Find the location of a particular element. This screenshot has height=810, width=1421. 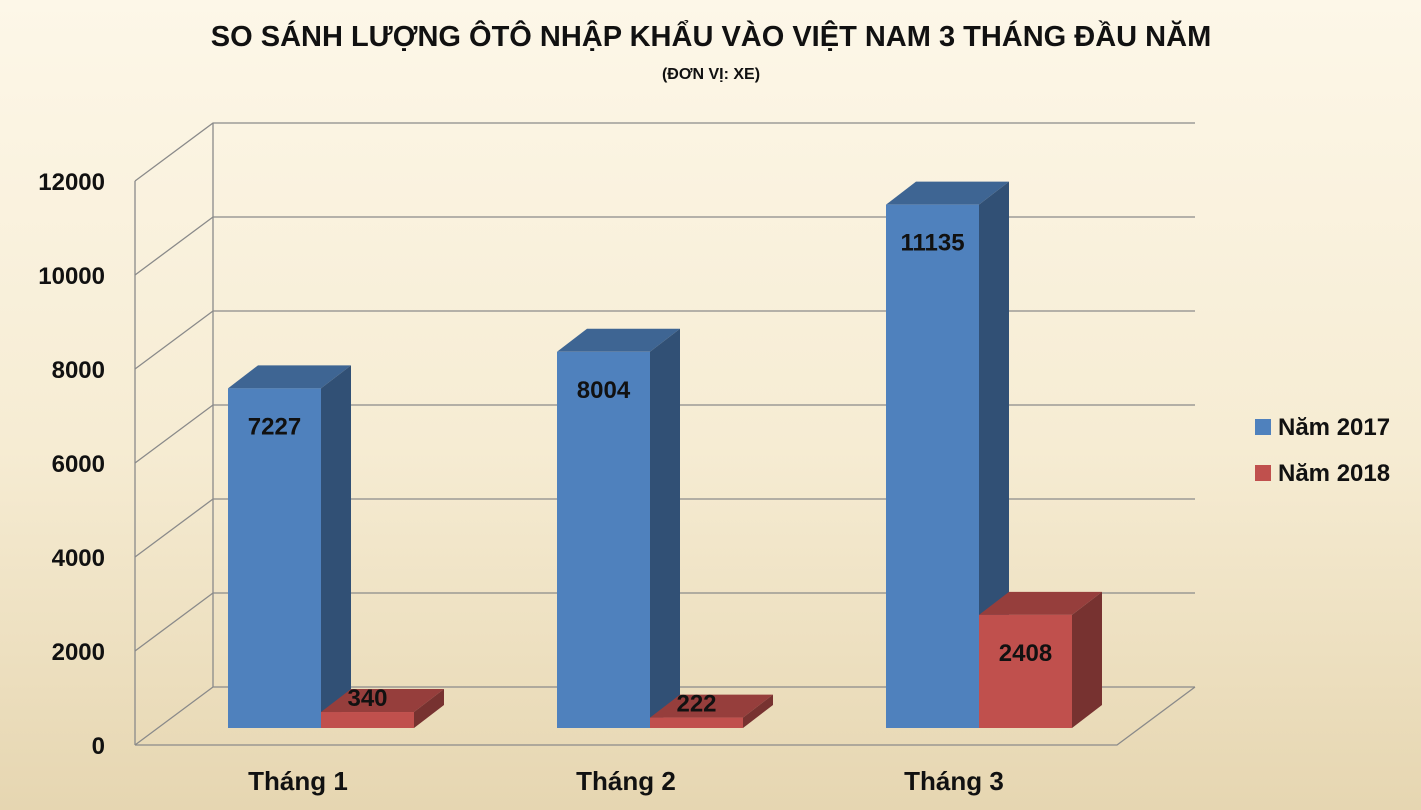

legend: Năm 2017 Năm 2018 is located at coordinates (1322, 450).